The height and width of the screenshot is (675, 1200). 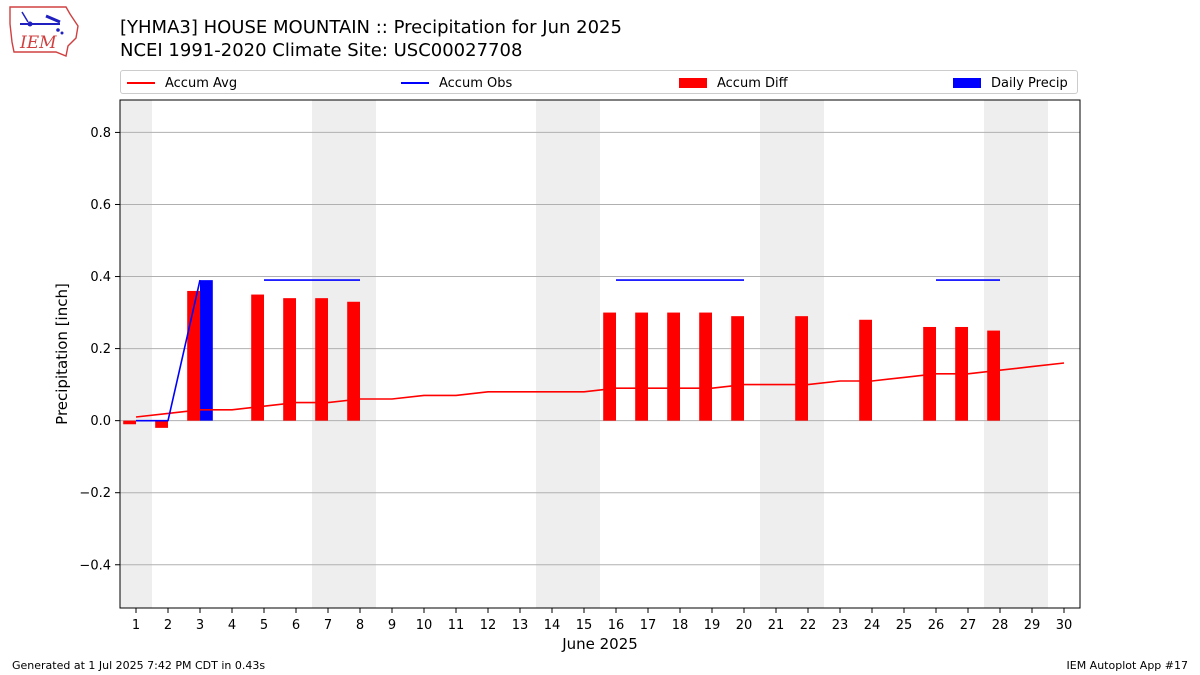 What do you see at coordinates (264, 625) in the screenshot?
I see `x-tick-label: 5` at bounding box center [264, 625].